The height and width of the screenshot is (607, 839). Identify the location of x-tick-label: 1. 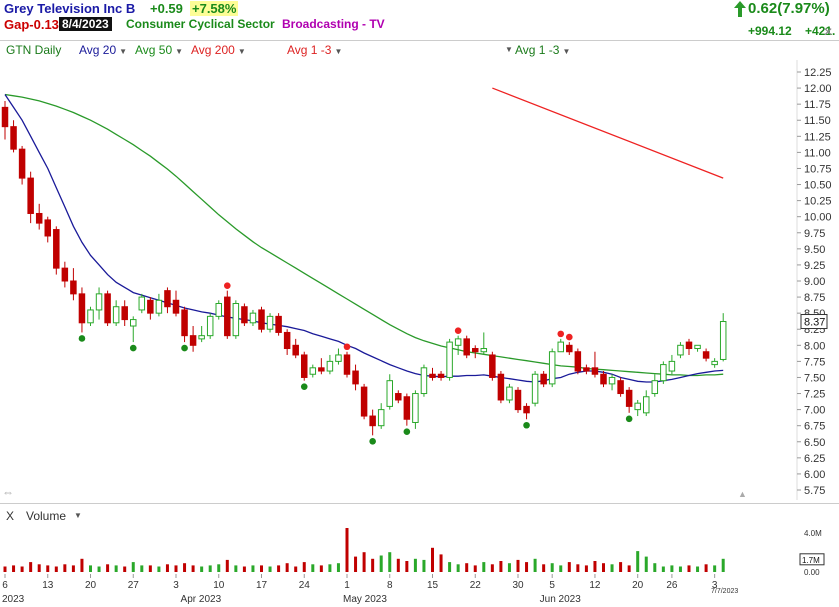
(347, 585).